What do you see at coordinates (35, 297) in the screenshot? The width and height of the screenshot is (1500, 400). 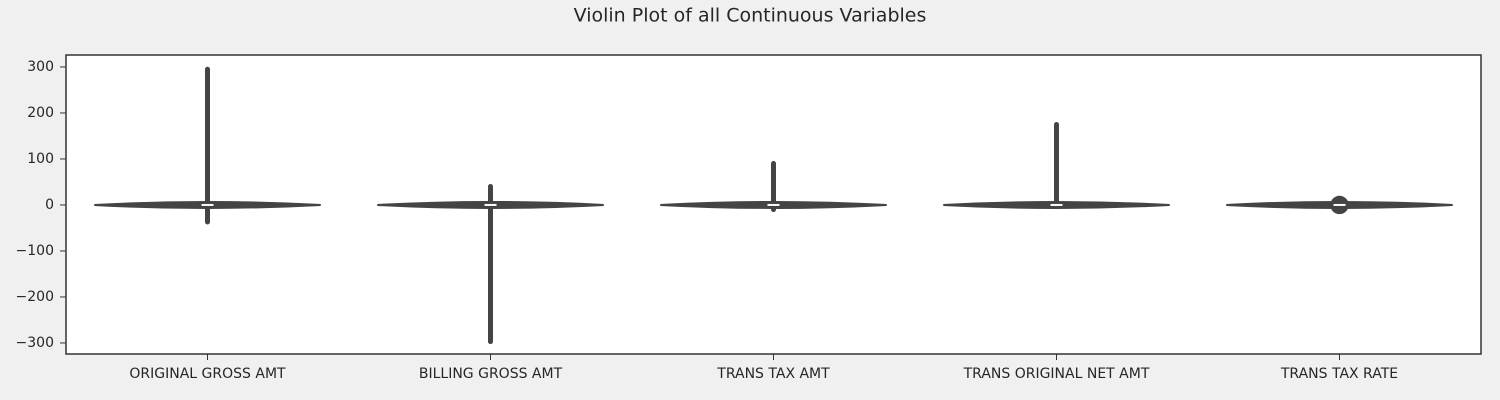 I see `y-tick-label: −200` at bounding box center [35, 297].